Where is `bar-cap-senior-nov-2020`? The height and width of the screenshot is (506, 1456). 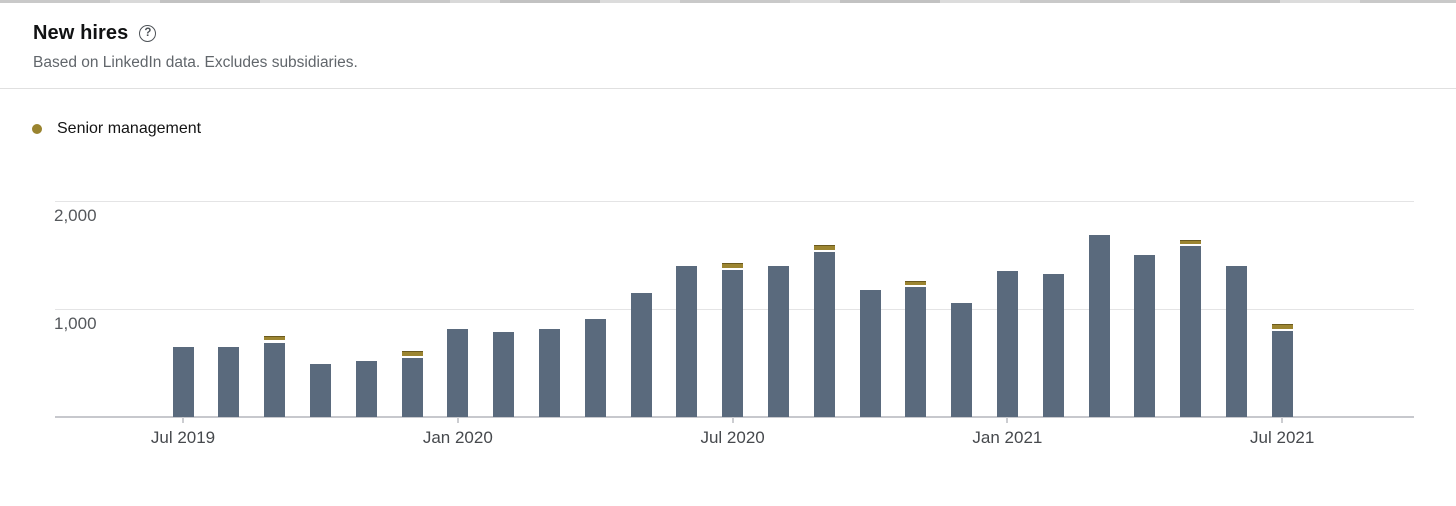 bar-cap-senior-nov-2020 is located at coordinates (916, 283).